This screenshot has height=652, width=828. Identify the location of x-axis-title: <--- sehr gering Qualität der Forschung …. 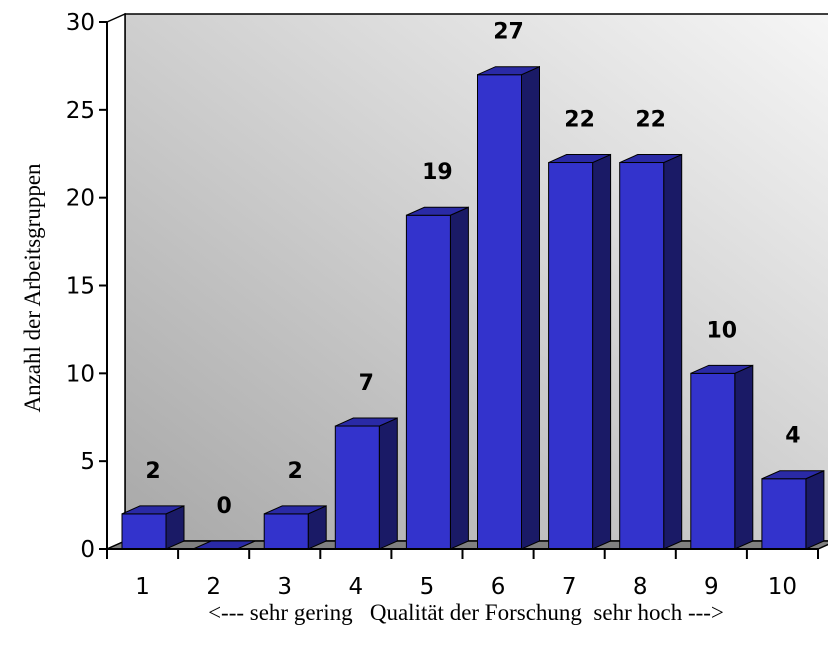
(466, 612).